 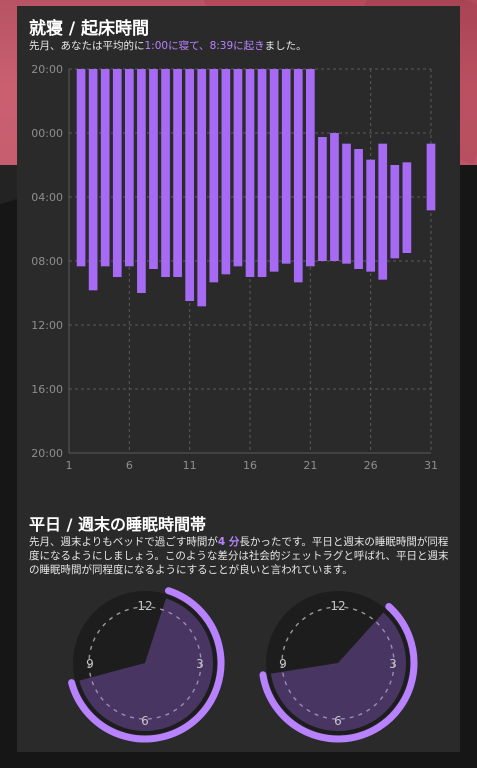 I want to click on bedtime-section-title: 就寝 / 起床時間, so click(x=89, y=29).